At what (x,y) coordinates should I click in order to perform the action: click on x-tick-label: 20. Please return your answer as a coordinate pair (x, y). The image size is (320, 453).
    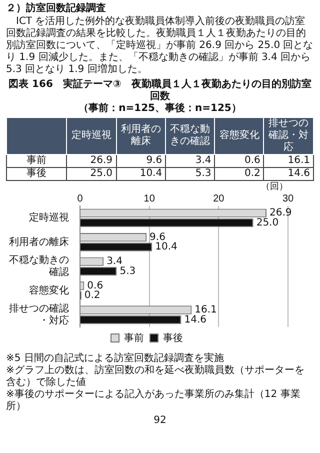
    Looking at the image, I should click on (219, 199).